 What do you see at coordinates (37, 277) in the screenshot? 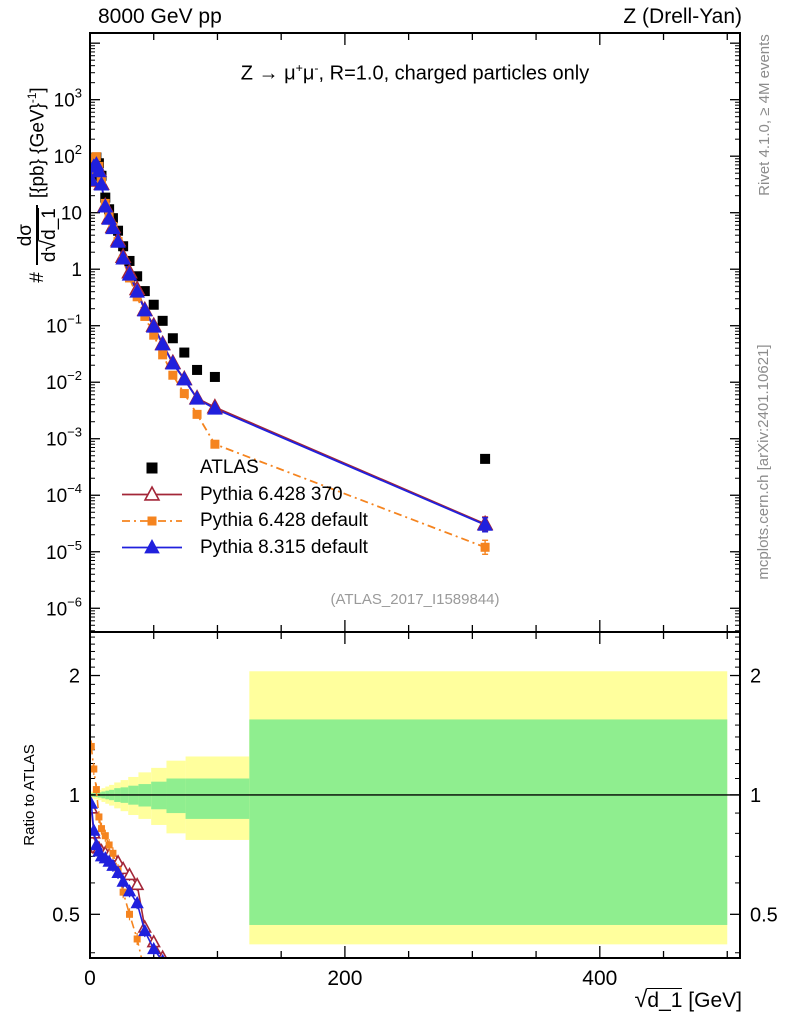
I see `y-label-hash: #` at bounding box center [37, 277].